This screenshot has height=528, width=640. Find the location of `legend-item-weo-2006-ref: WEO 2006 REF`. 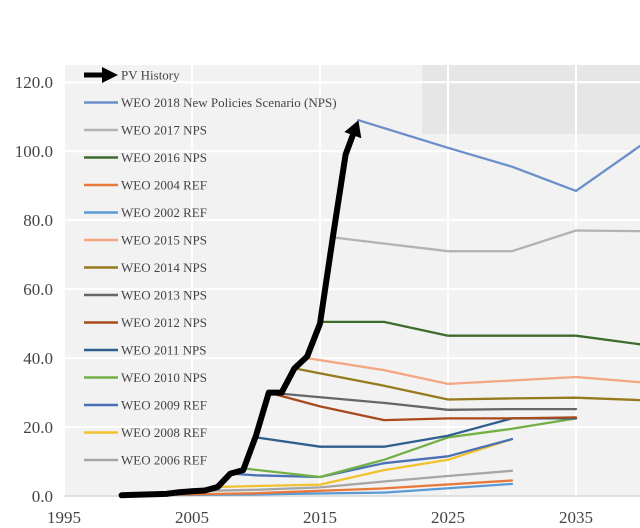

legend-item-weo-2006-ref: WEO 2006 REF is located at coordinates (145, 460).